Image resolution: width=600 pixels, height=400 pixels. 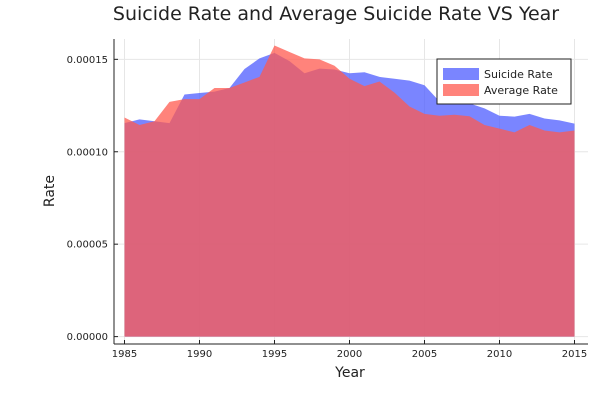 I want to click on y-tick-label: 0.00015, so click(x=87, y=60).